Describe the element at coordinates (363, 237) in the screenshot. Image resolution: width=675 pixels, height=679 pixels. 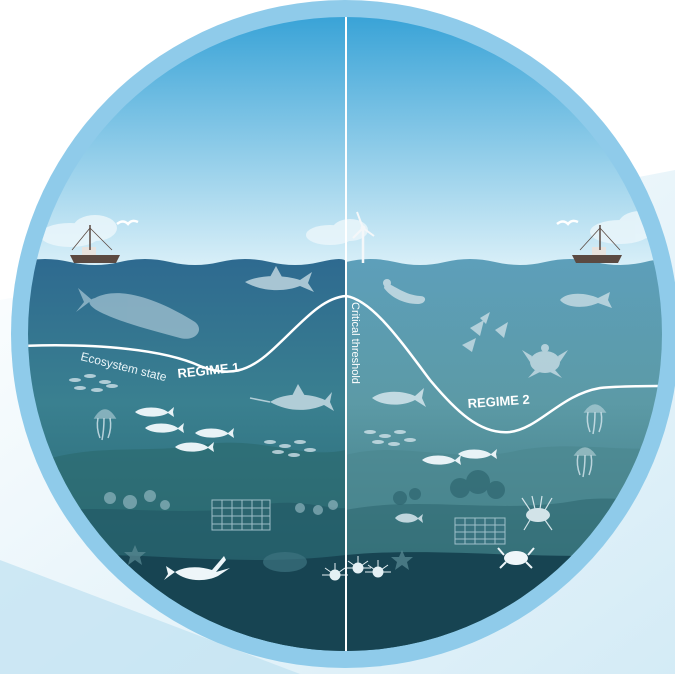
I see `wind-turbine-icon` at that location.